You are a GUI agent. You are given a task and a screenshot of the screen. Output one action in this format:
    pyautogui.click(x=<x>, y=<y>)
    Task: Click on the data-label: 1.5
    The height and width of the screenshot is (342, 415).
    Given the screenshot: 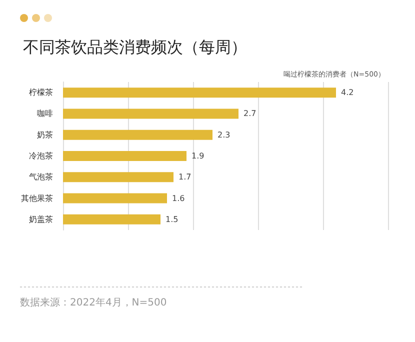 What is the action you would take?
    pyautogui.click(x=172, y=219)
    